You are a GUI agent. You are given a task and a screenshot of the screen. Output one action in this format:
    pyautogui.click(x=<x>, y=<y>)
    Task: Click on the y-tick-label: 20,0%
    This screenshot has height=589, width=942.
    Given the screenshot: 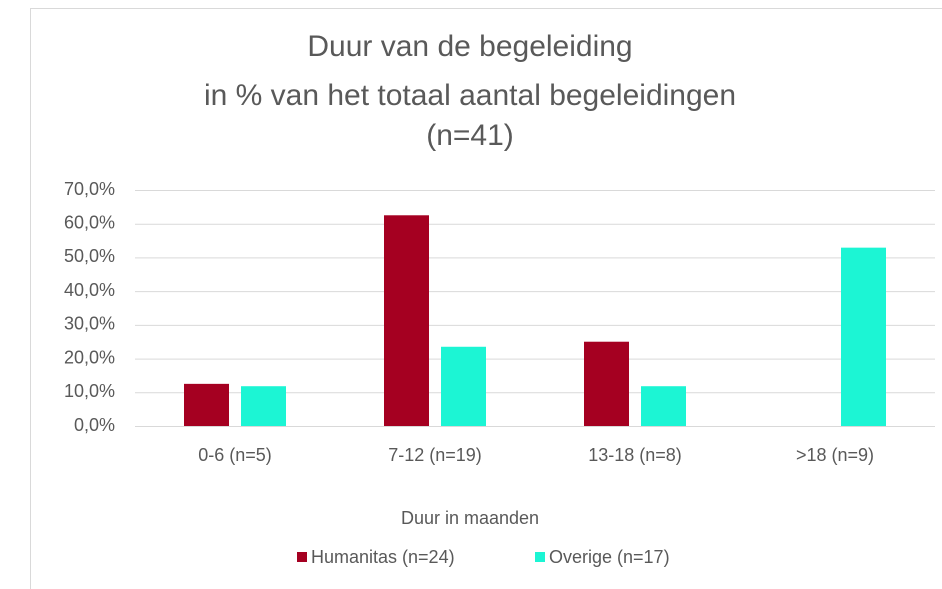 What is the action you would take?
    pyautogui.click(x=89, y=357)
    